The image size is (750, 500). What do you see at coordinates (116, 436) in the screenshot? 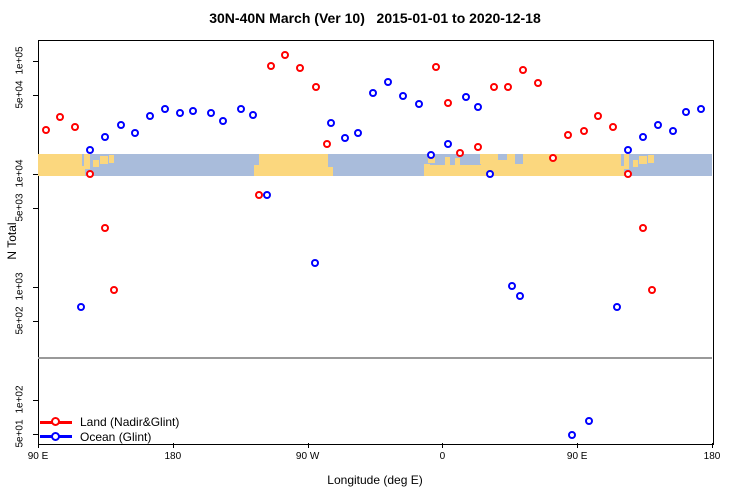
I see `legend-item-label: Ocean (Glint)` at bounding box center [116, 436].